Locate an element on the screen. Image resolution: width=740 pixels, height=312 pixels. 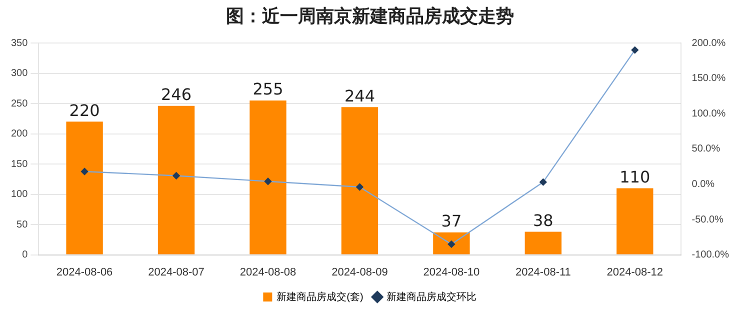
y2-tick-label: -100.0% is located at coordinates (711, 255).